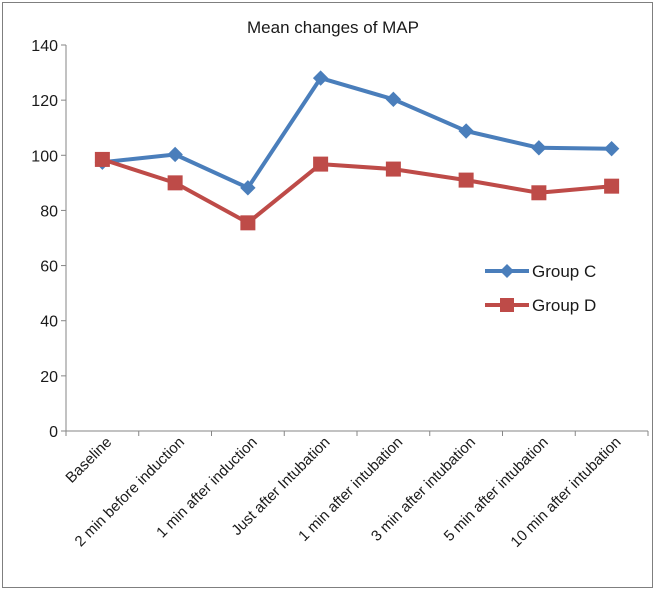 The image size is (657, 591). Describe the element at coordinates (333, 27) in the screenshot. I see `chart-title: Mean changes of MAP` at that location.